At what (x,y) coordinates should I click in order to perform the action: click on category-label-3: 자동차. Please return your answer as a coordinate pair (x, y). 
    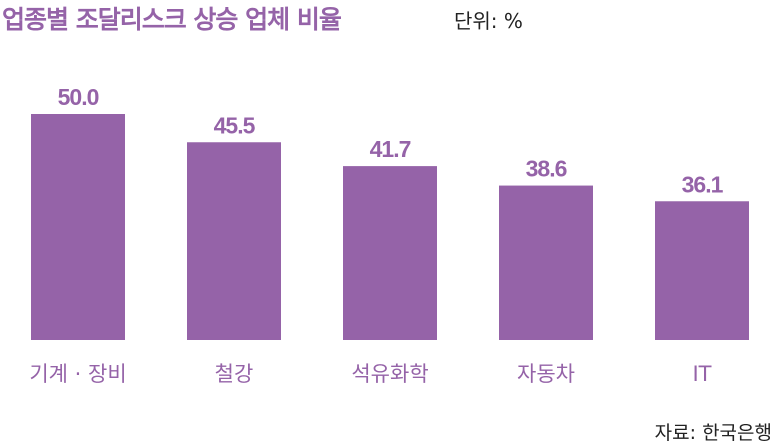
    Looking at the image, I should click on (546, 374).